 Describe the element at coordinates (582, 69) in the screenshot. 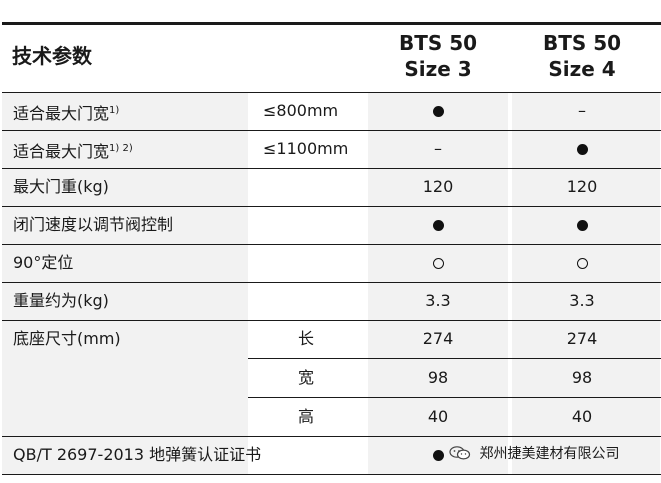

I see `column-header-size: Size 4` at that location.